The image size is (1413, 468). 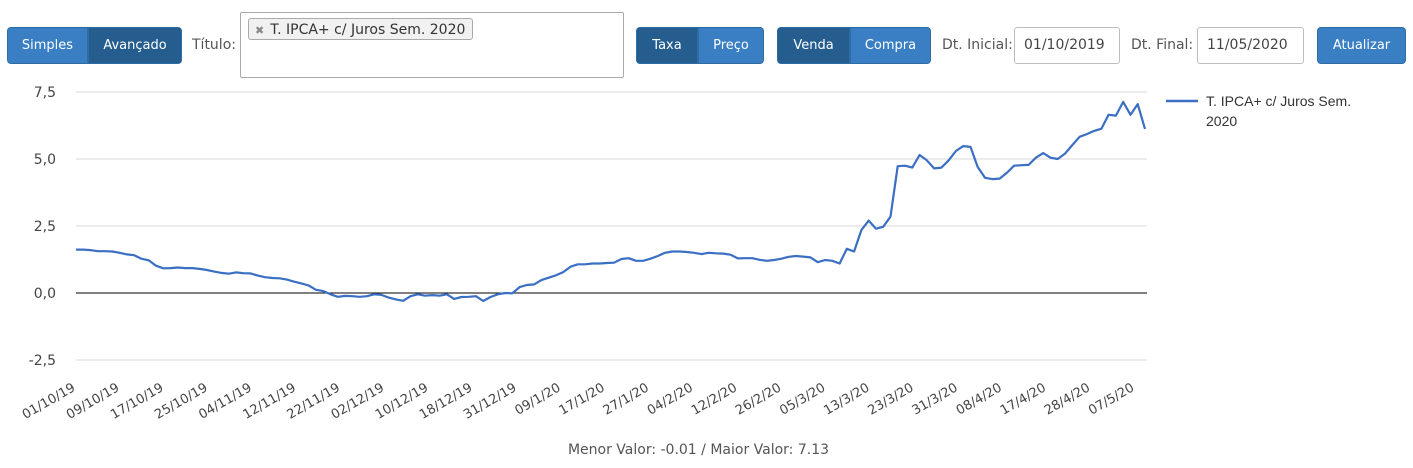 I want to click on dt-inicial-label: Dt. Inicial:, so click(x=977, y=45).